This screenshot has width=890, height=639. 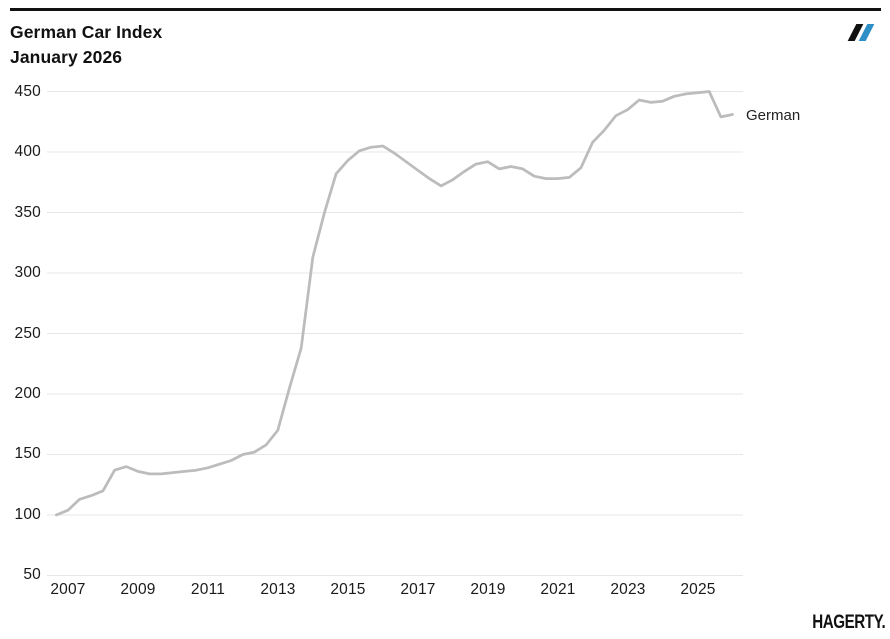 What do you see at coordinates (27, 514) in the screenshot?
I see `y-tick-label: 100` at bounding box center [27, 514].